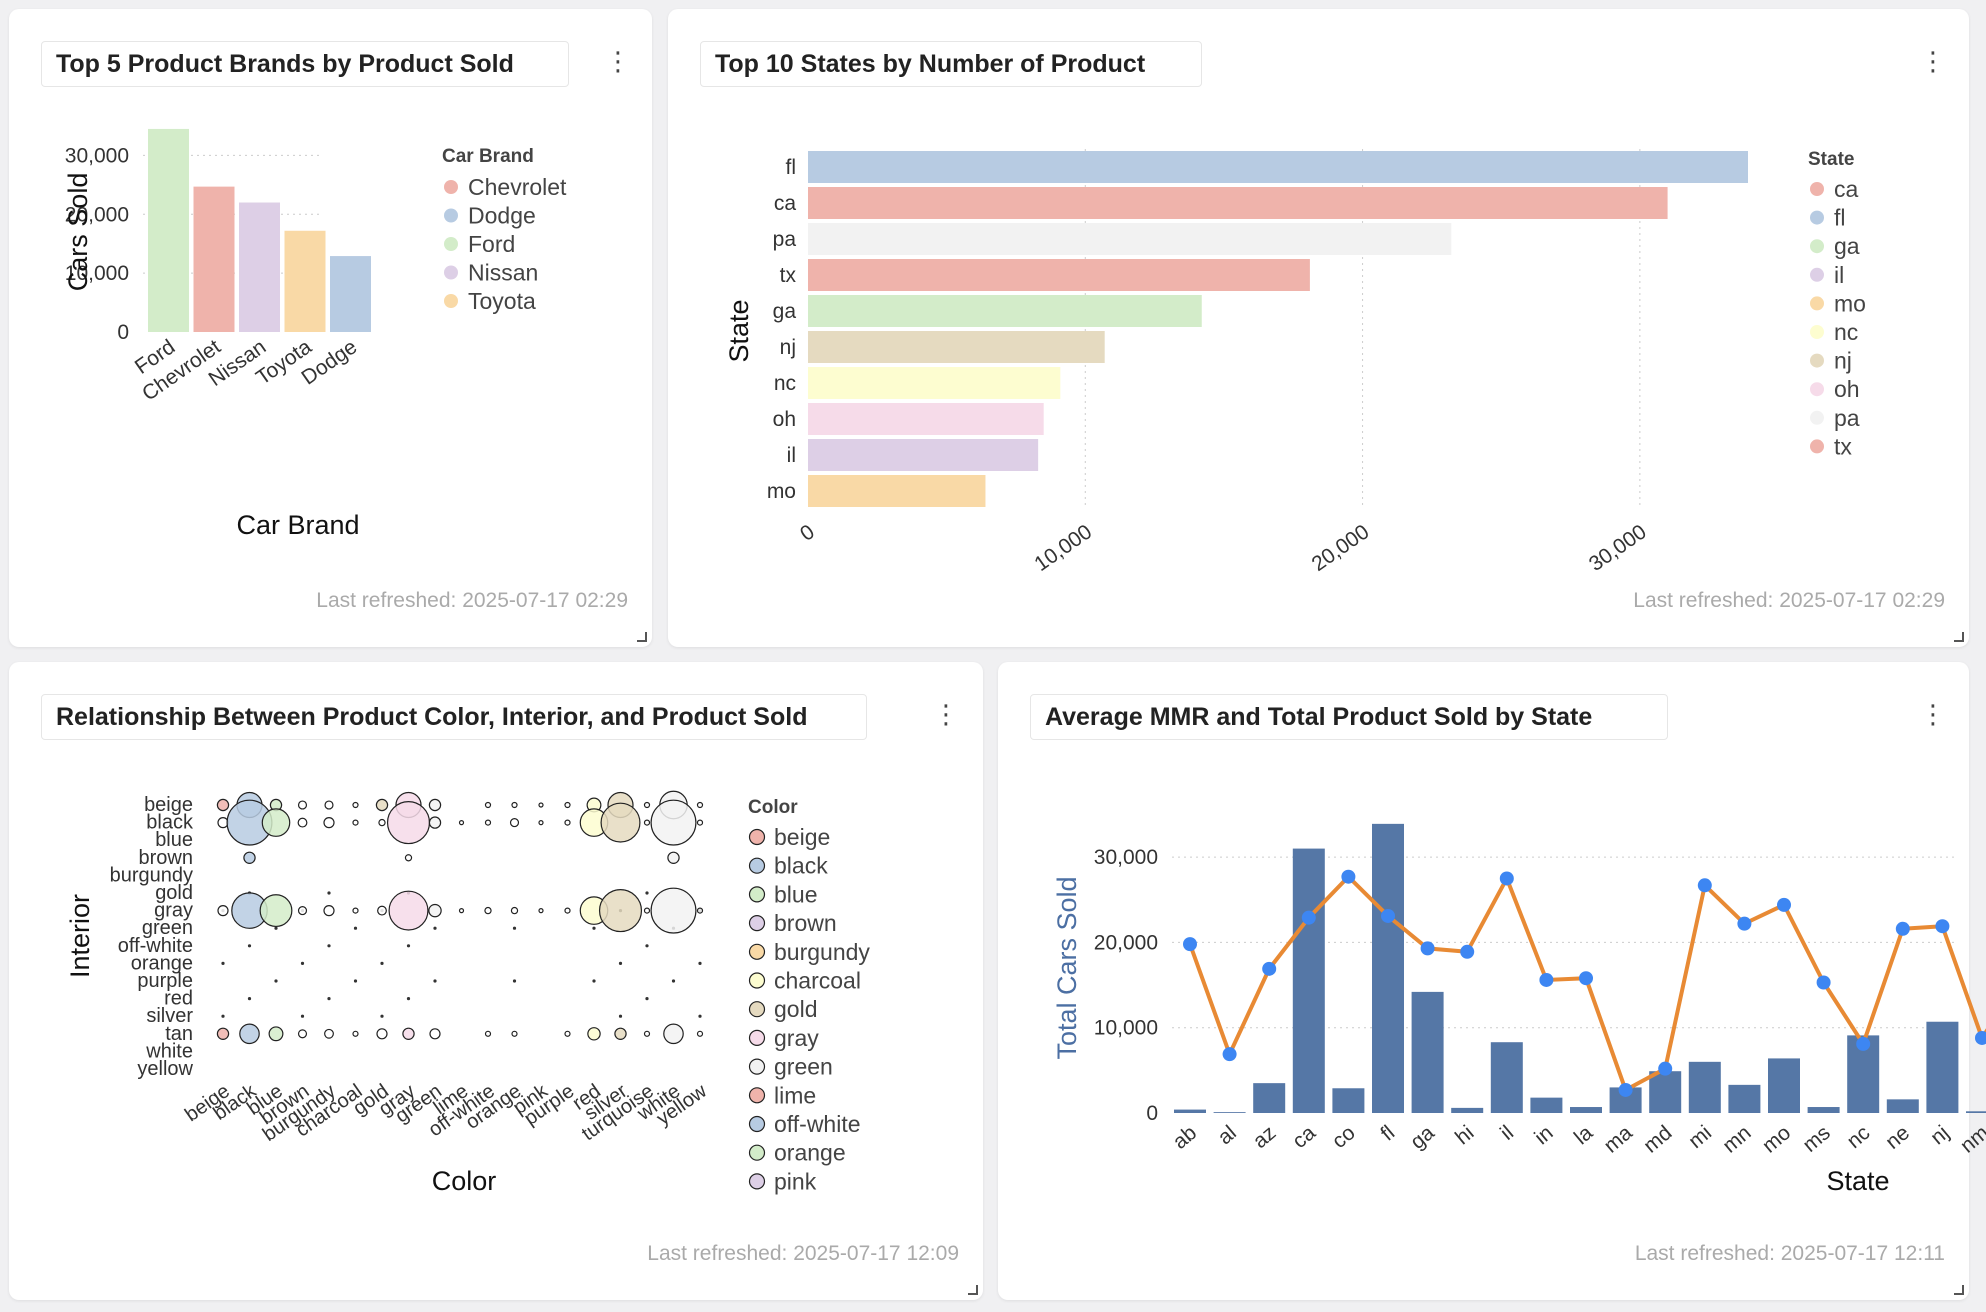 Image resolution: width=1986 pixels, height=1312 pixels. I want to click on mmr-x-tick-label: ms, so click(1817, 1139).